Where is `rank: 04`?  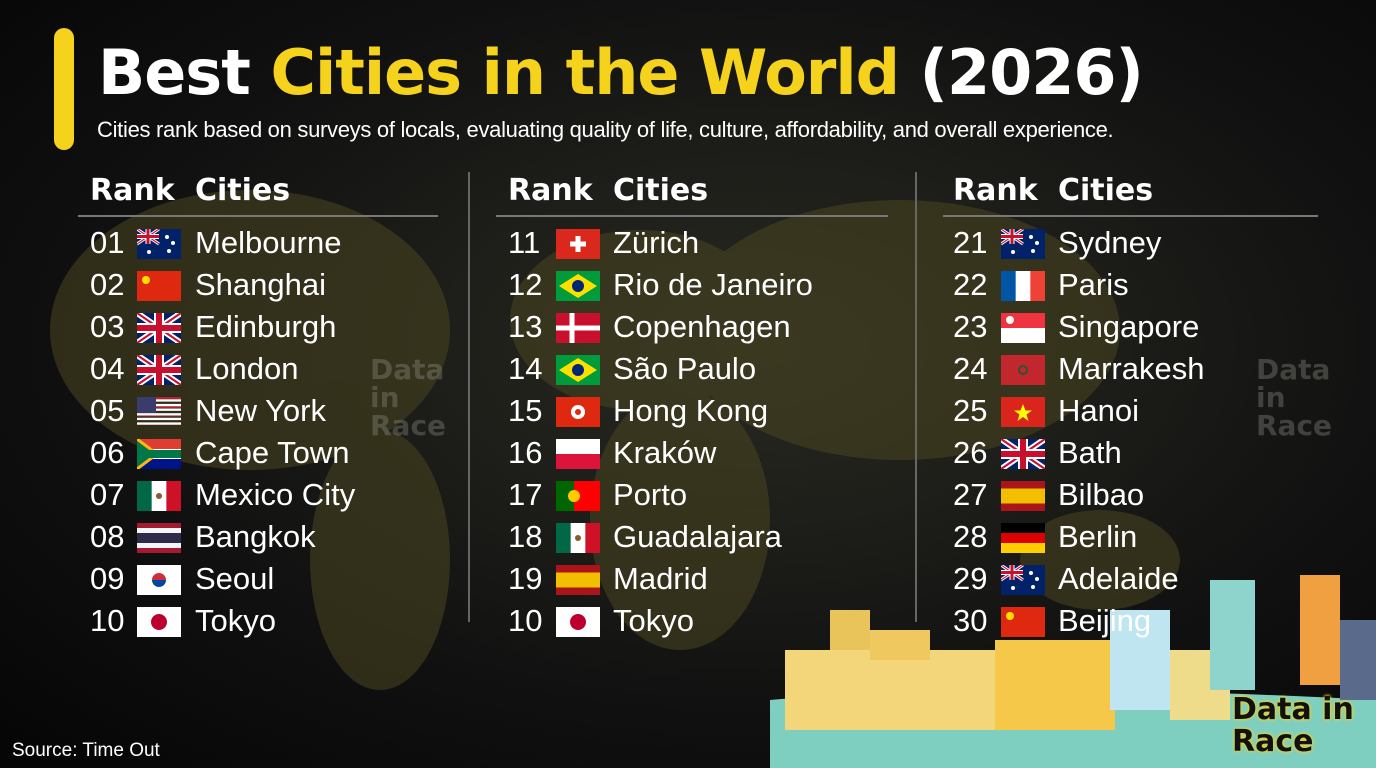 rank: 04 is located at coordinates (107, 368).